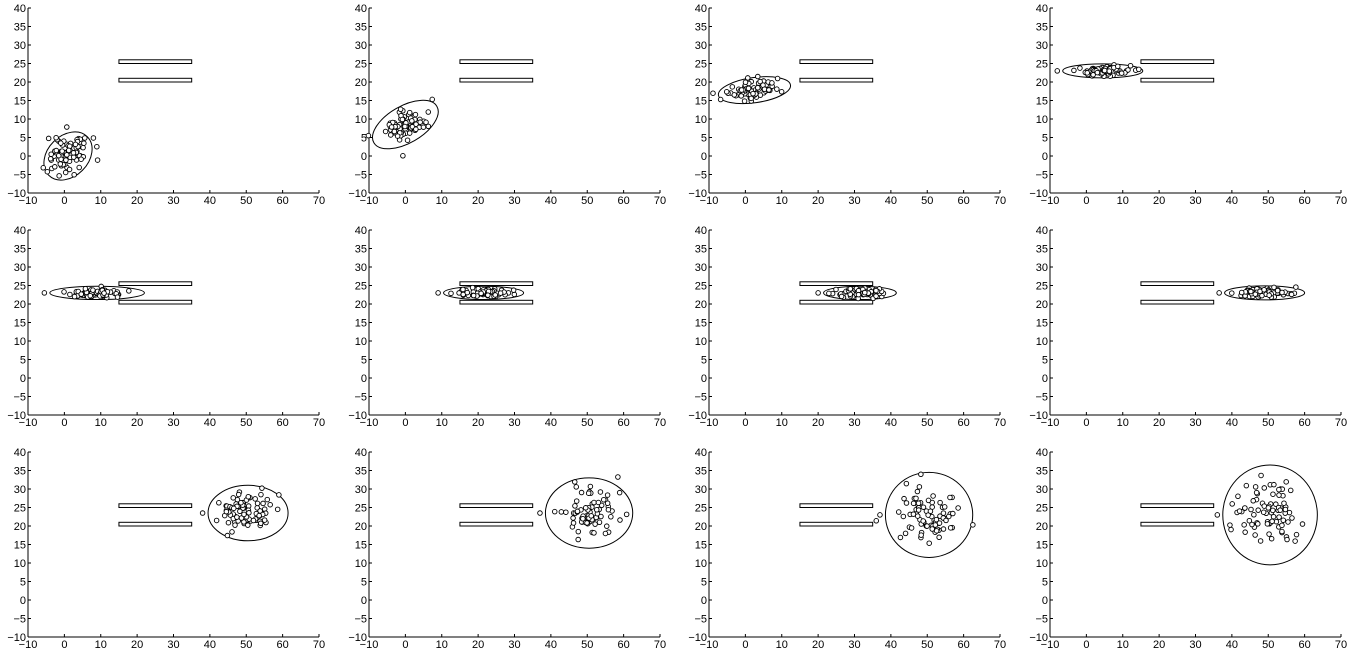  I want to click on x-tick-label: 50, so click(927, 645).